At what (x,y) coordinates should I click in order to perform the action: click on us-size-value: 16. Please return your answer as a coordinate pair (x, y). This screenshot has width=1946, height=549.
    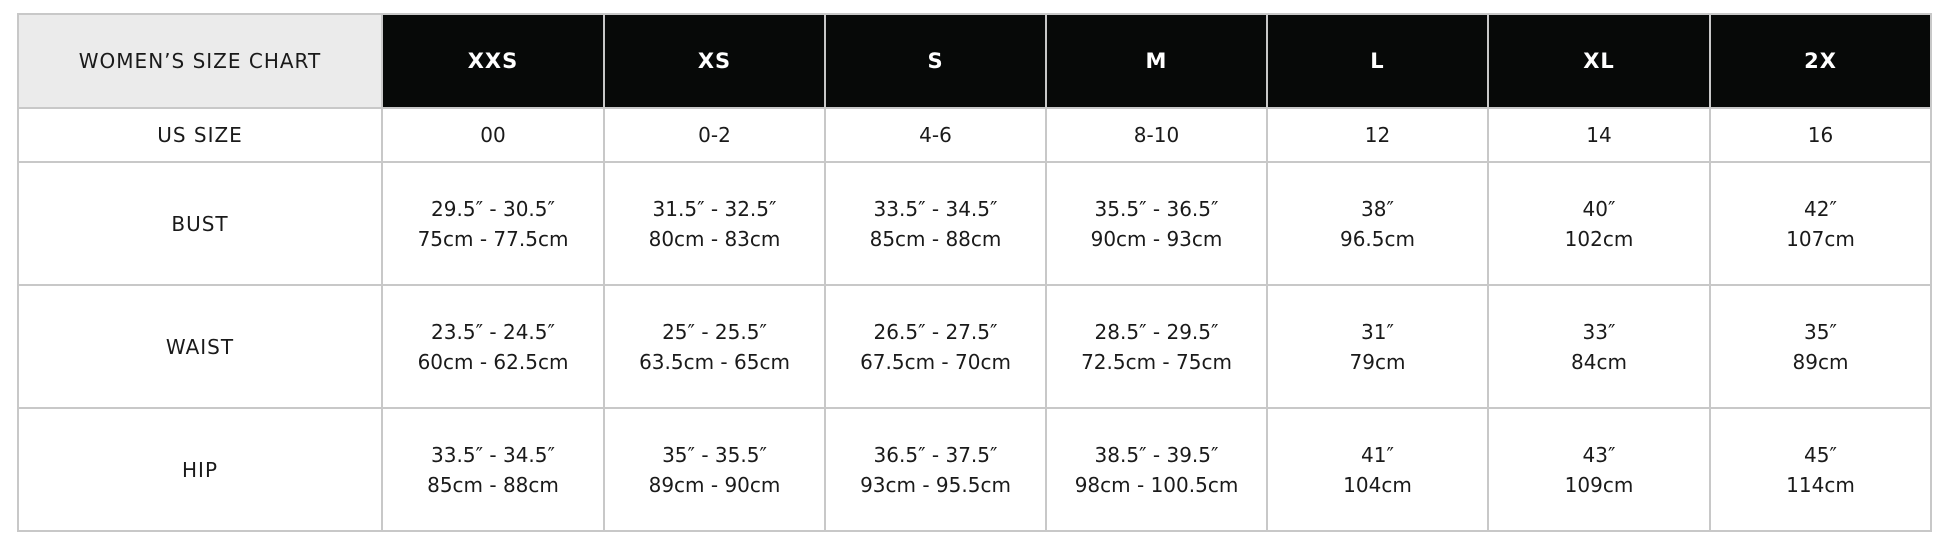
    Looking at the image, I should click on (1820, 135).